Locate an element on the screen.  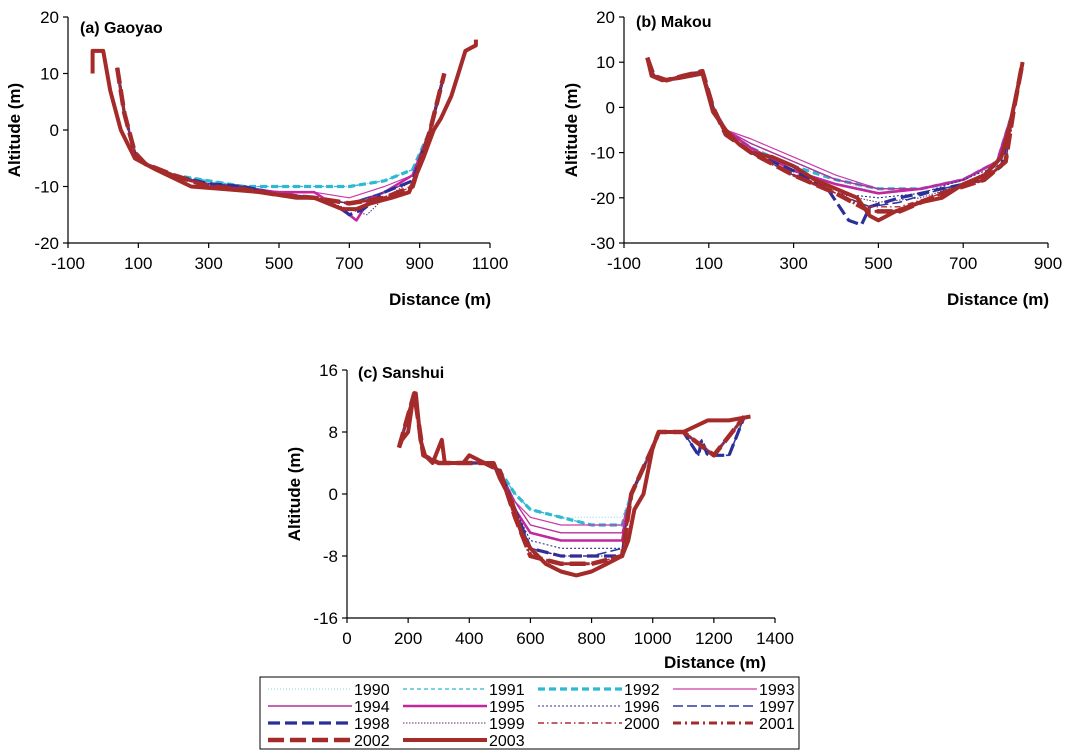
legend-label-1995: 1995 is located at coordinates (507, 707).